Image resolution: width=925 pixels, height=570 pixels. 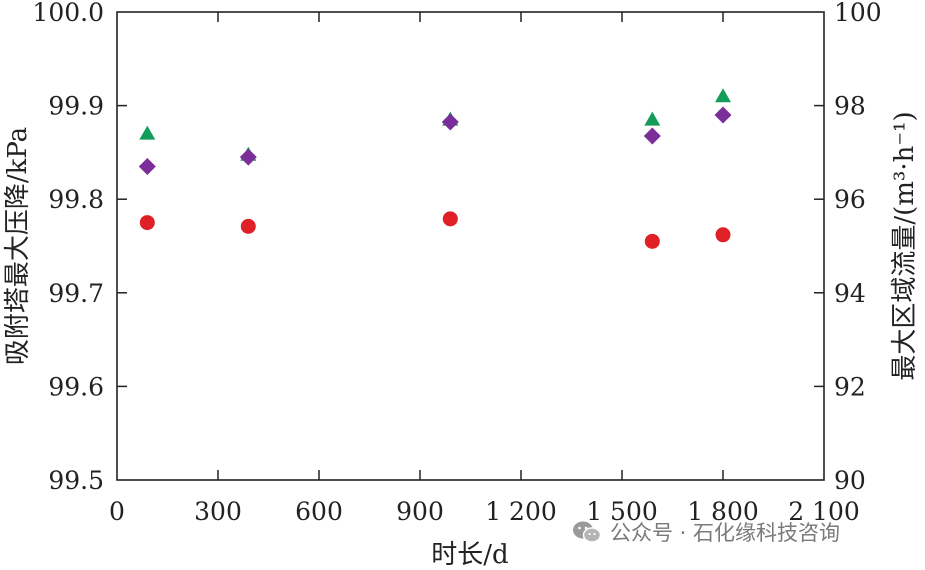 I want to click on x-tick-label: 1 200, so click(x=521, y=511).